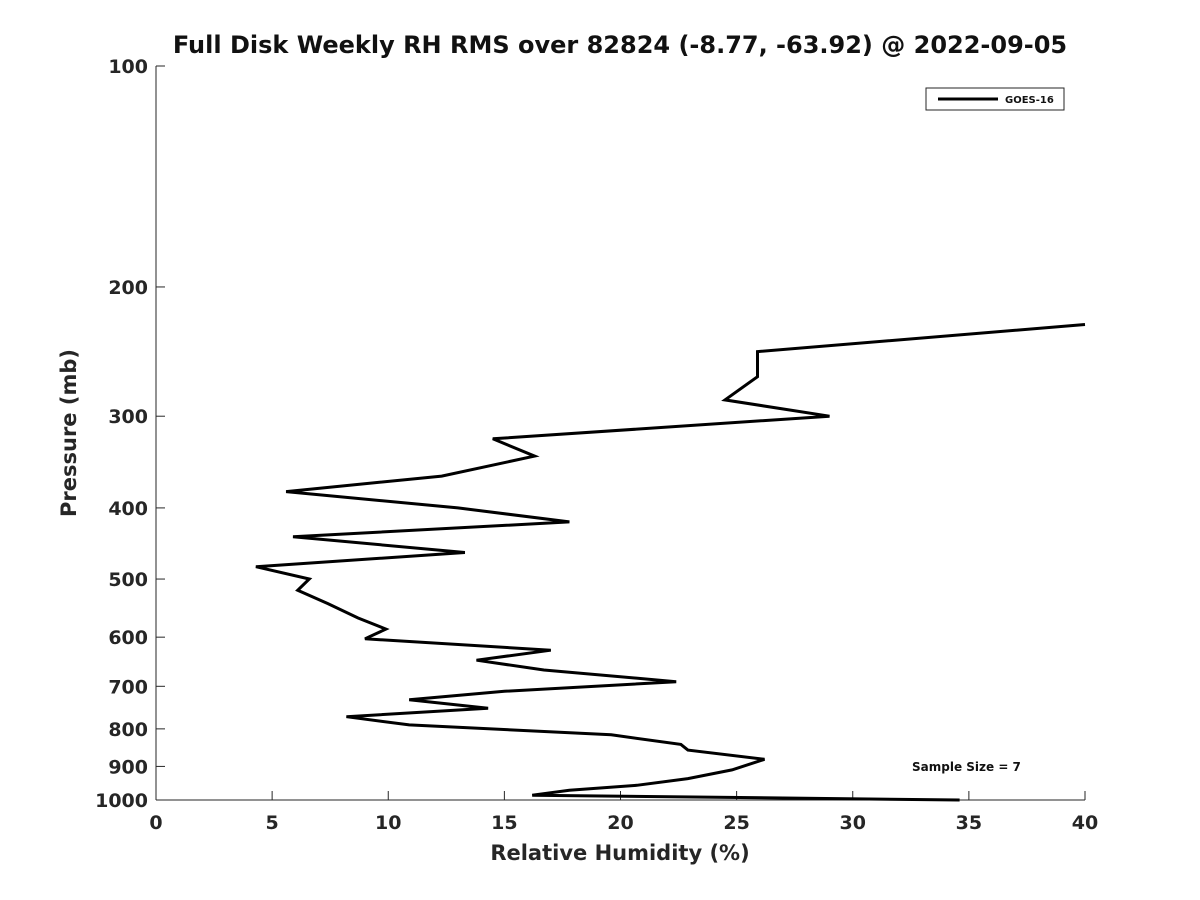  I want to click on x-axis-label: Relative Humidity (%), so click(619, 853).